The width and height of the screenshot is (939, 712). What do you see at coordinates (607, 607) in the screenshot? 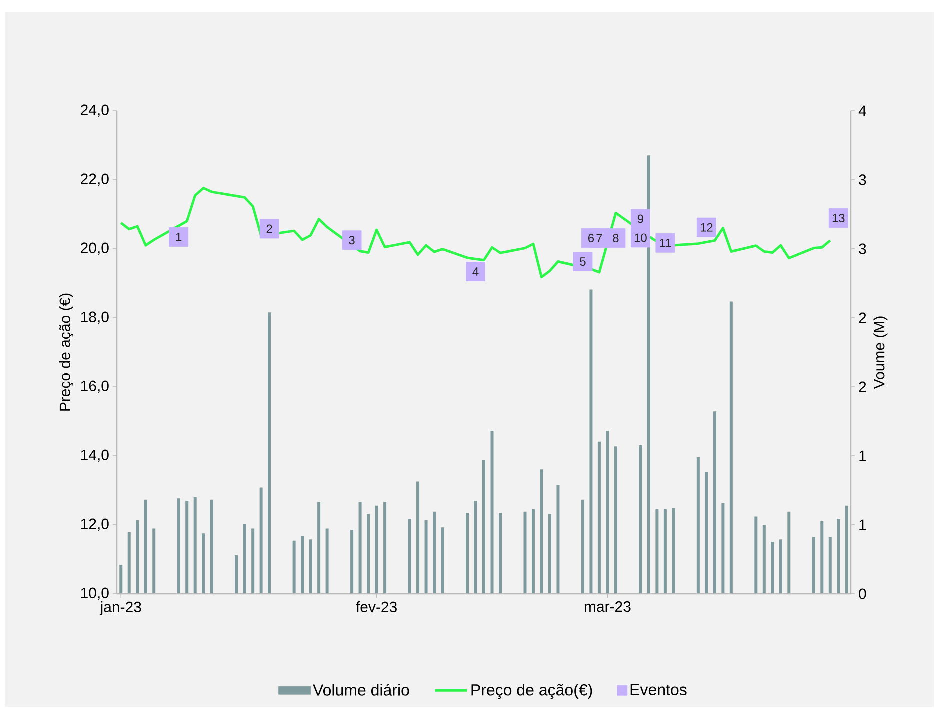
I see `x-tick-label: mar-23` at bounding box center [607, 607].